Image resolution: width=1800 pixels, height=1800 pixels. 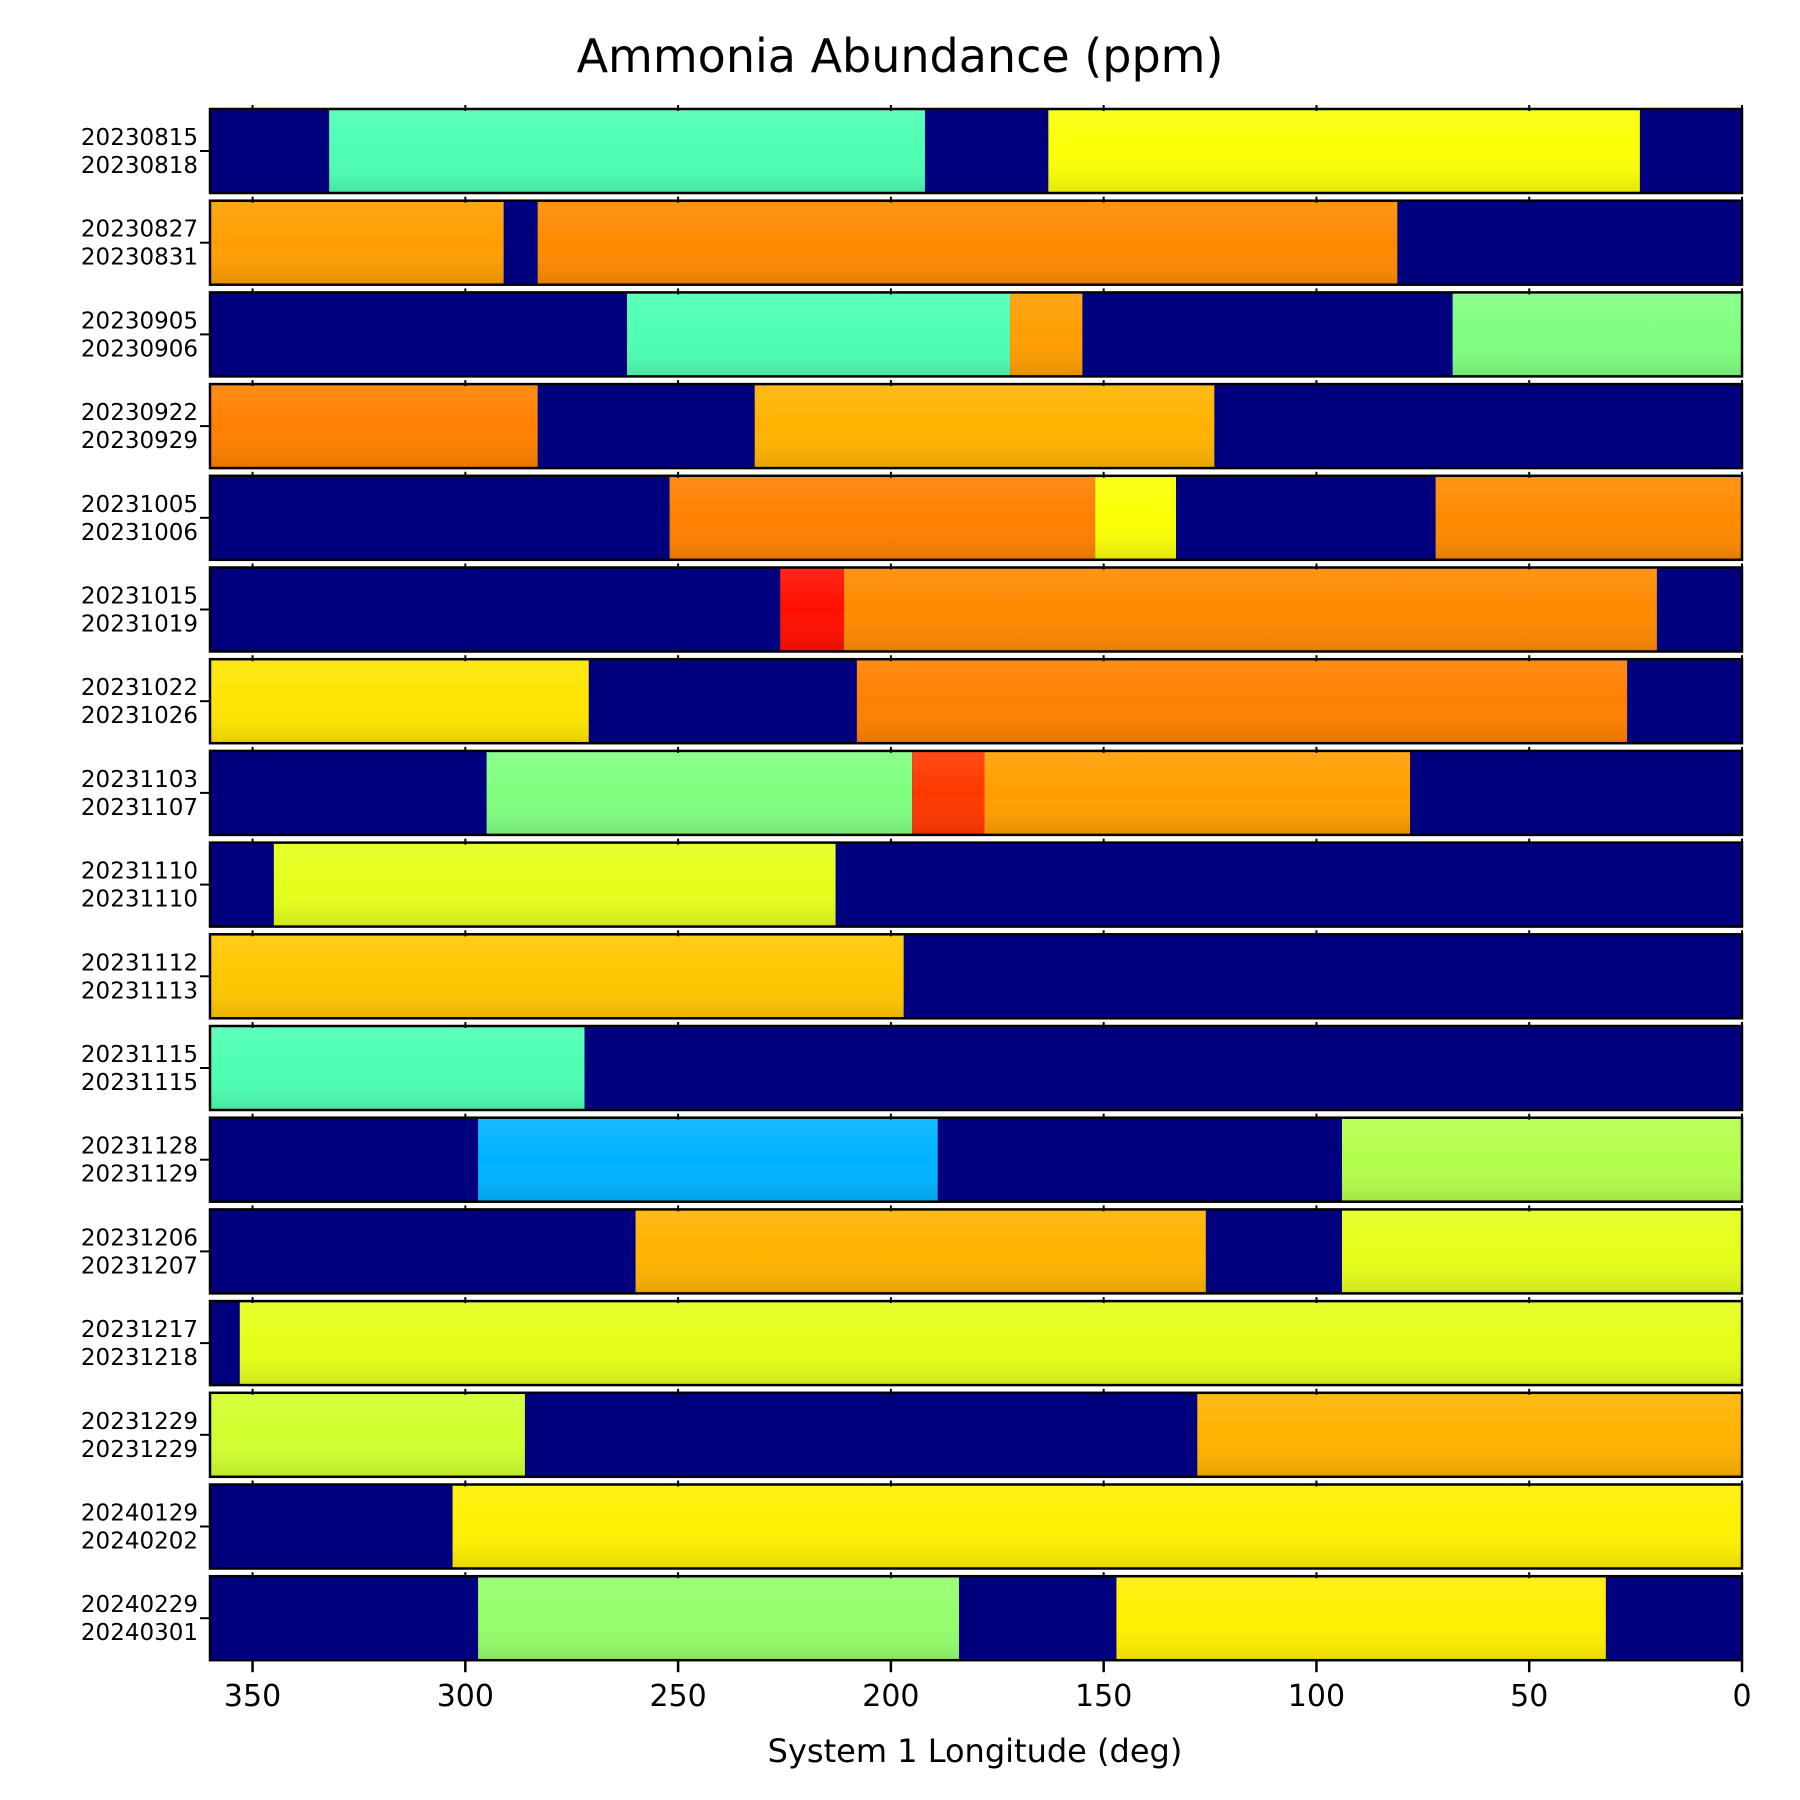 I want to click on x-tick-label: 50, so click(x=1529, y=1696).